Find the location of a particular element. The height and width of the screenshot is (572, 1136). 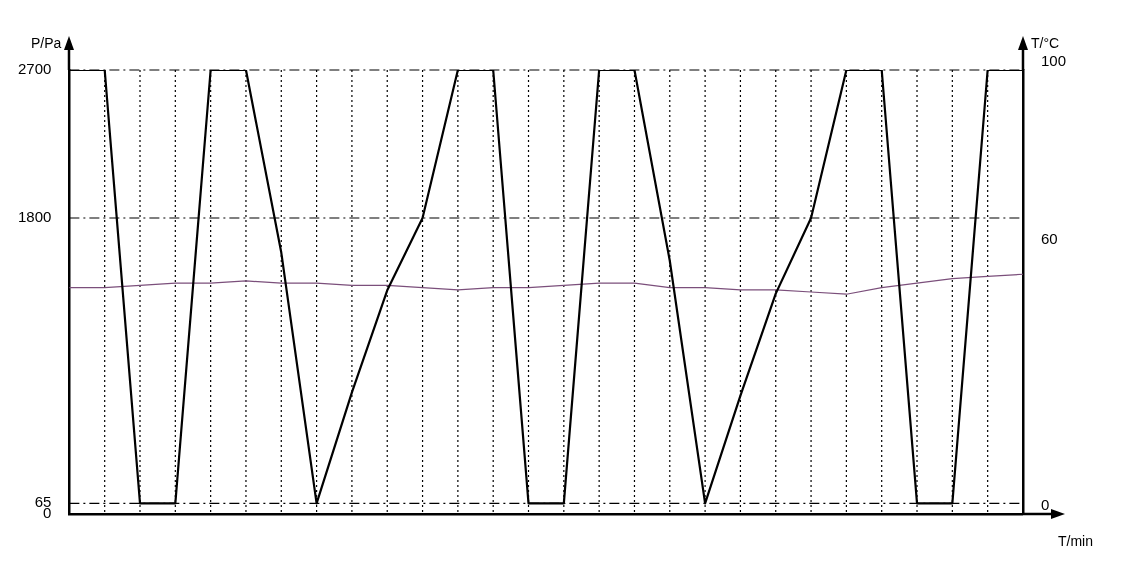

y2-tick-label: 60 is located at coordinates (1049, 238).